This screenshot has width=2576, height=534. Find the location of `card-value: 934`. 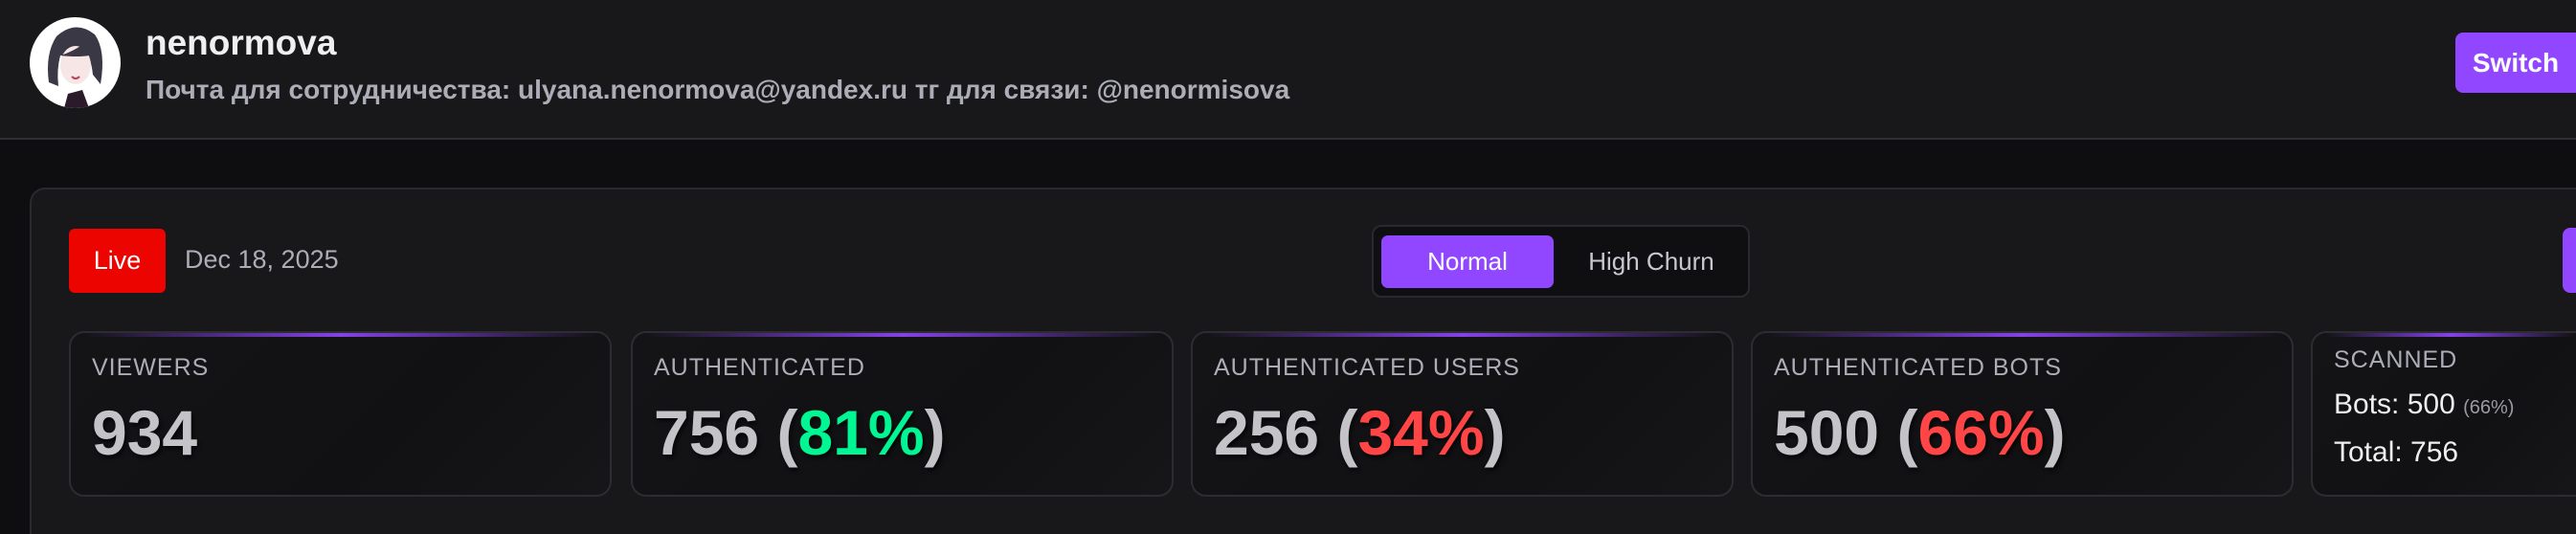

card-value: 934 is located at coordinates (144, 433).